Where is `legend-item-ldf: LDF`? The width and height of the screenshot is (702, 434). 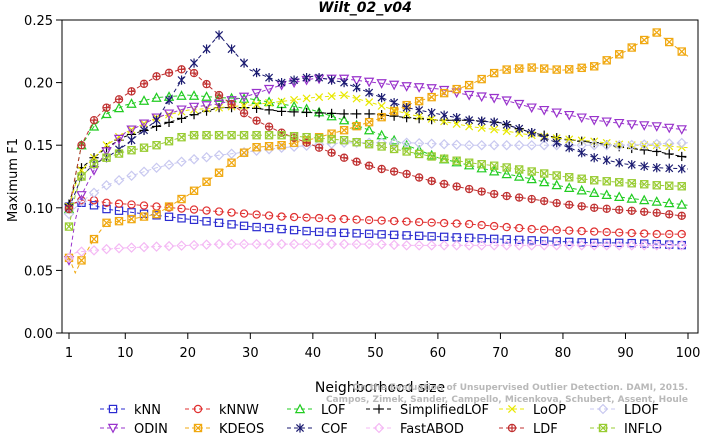 legend-item-ldf: LDF is located at coordinates (528, 428).